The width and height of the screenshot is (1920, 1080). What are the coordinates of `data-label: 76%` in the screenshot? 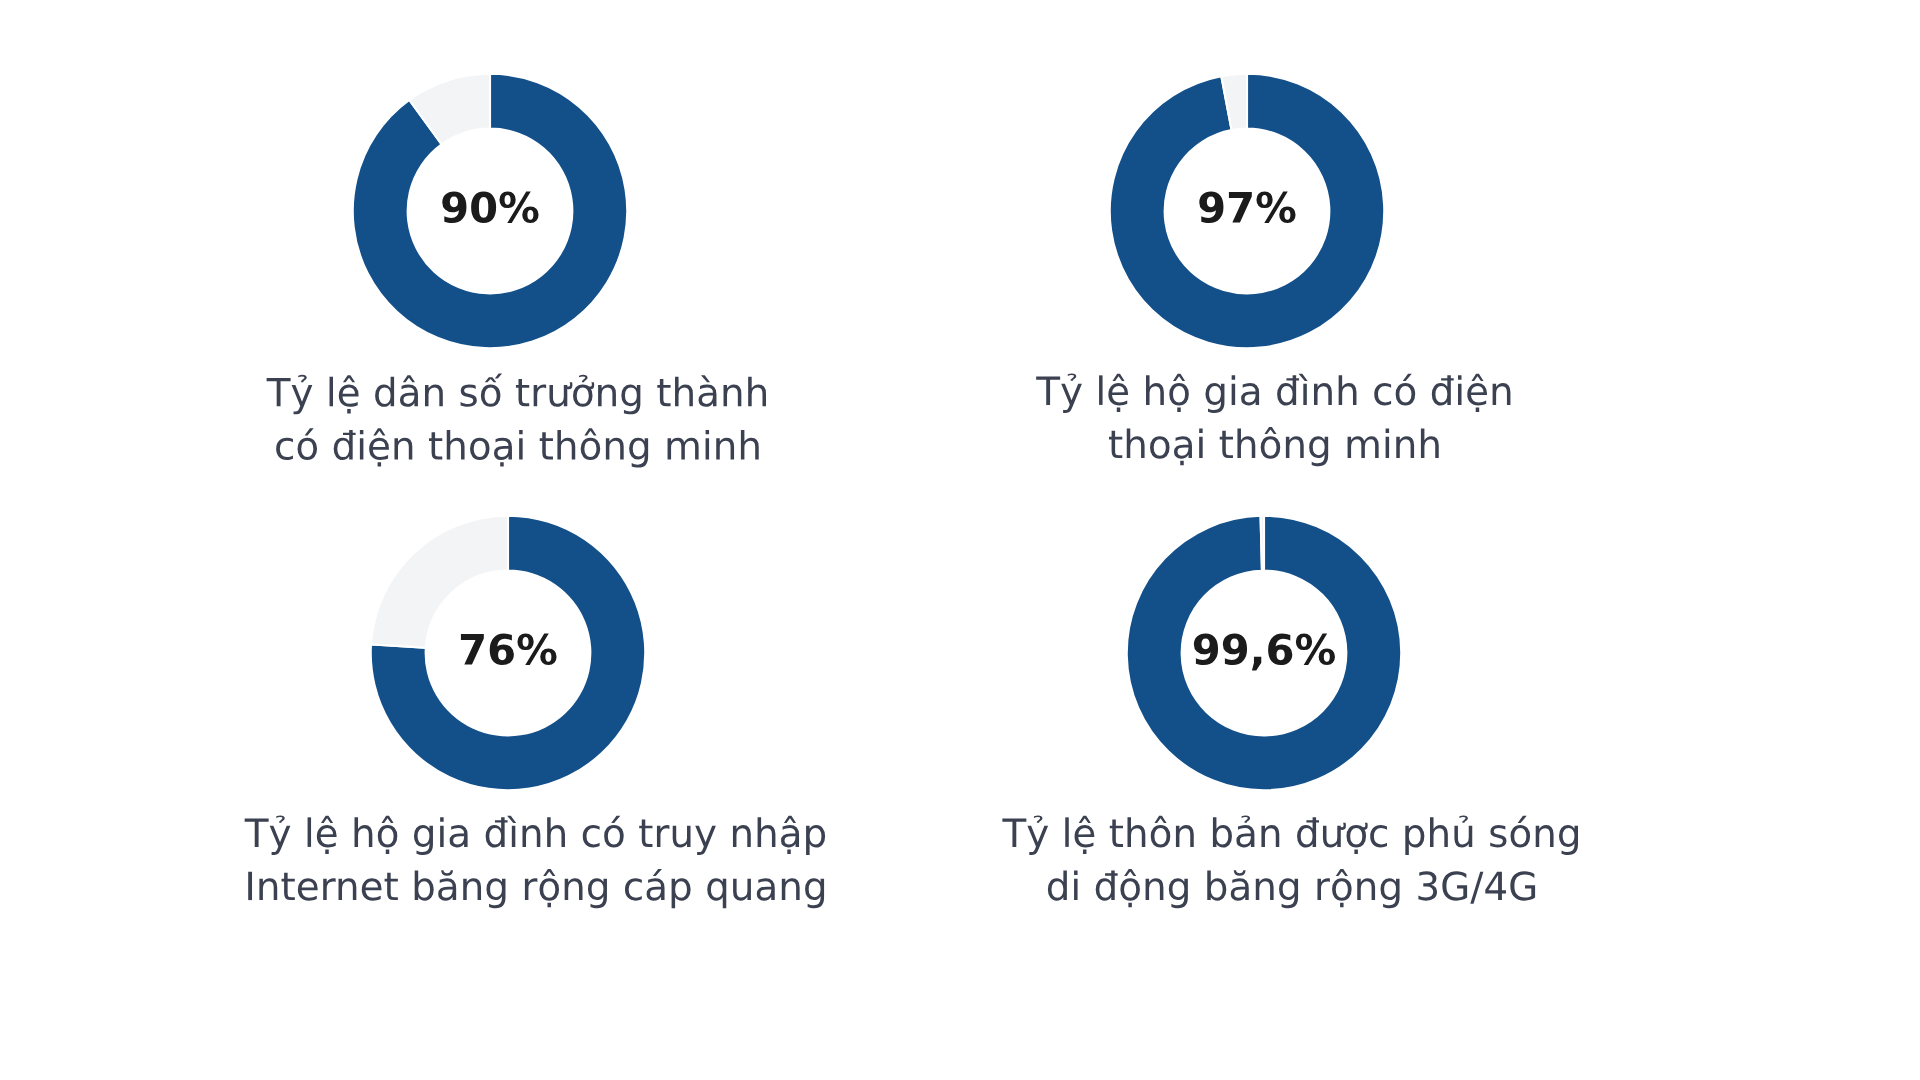 It's located at (508, 649).